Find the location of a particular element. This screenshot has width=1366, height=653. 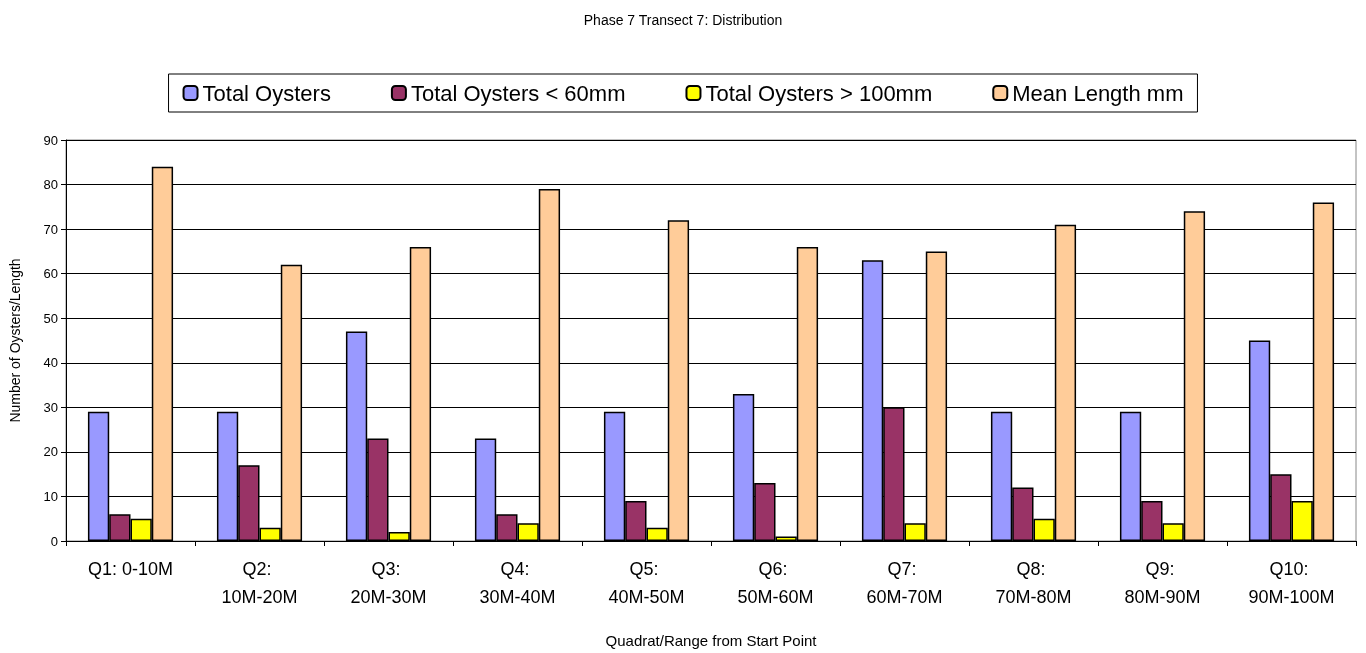

y-tick-label: 0 is located at coordinates (54, 541).